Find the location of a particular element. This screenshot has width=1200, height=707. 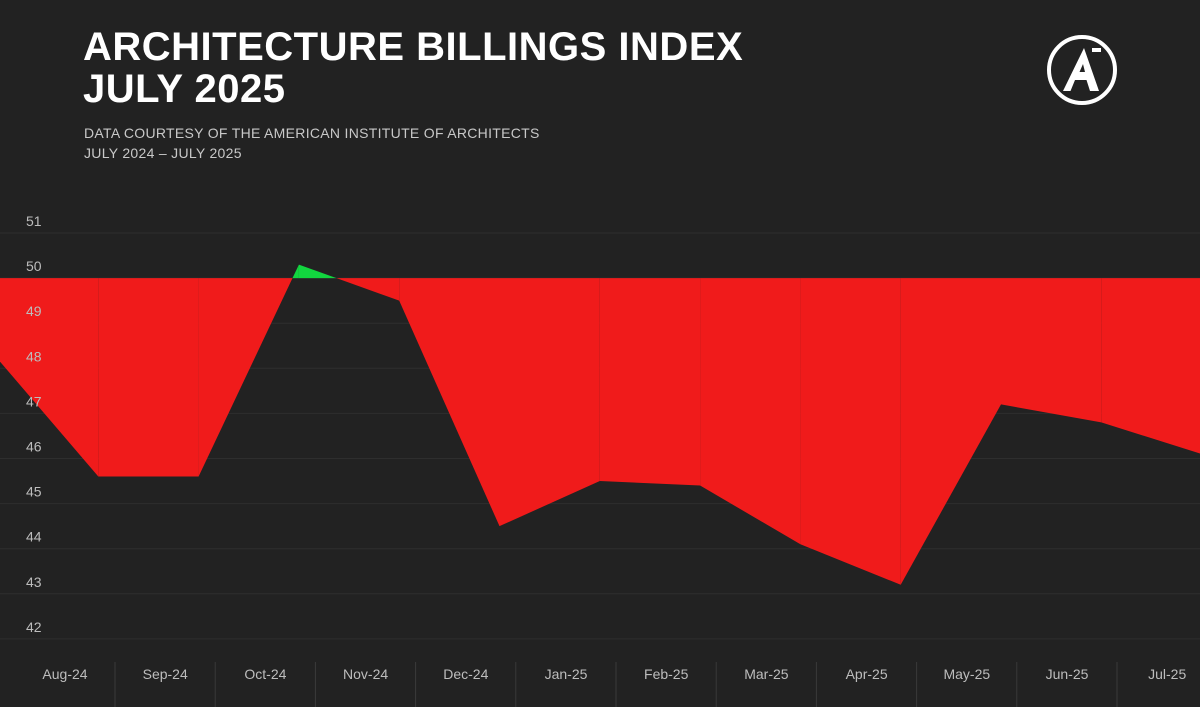

area-segment-3a is located at coordinates (317, 271).